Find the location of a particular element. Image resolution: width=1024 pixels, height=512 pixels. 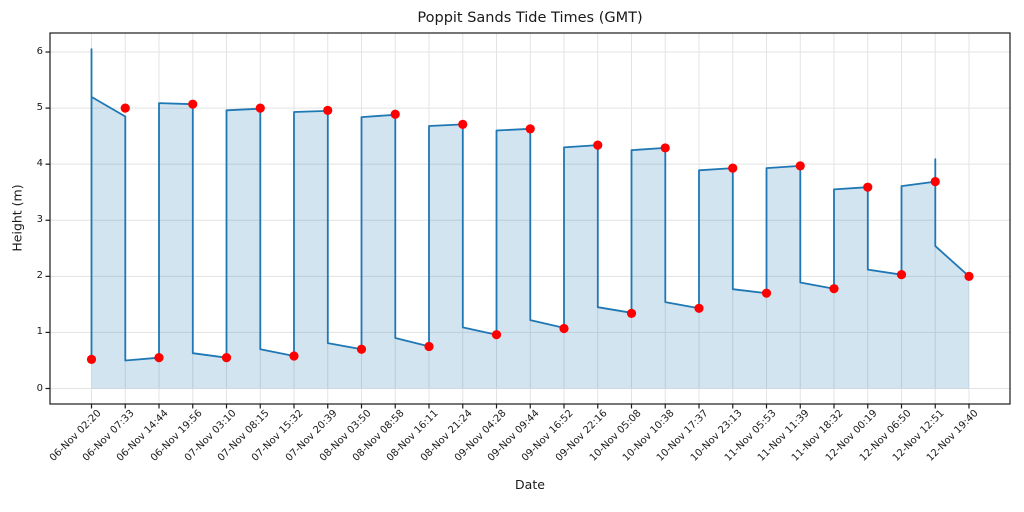

y-axis-title: Height (m) is located at coordinates (17, 218).